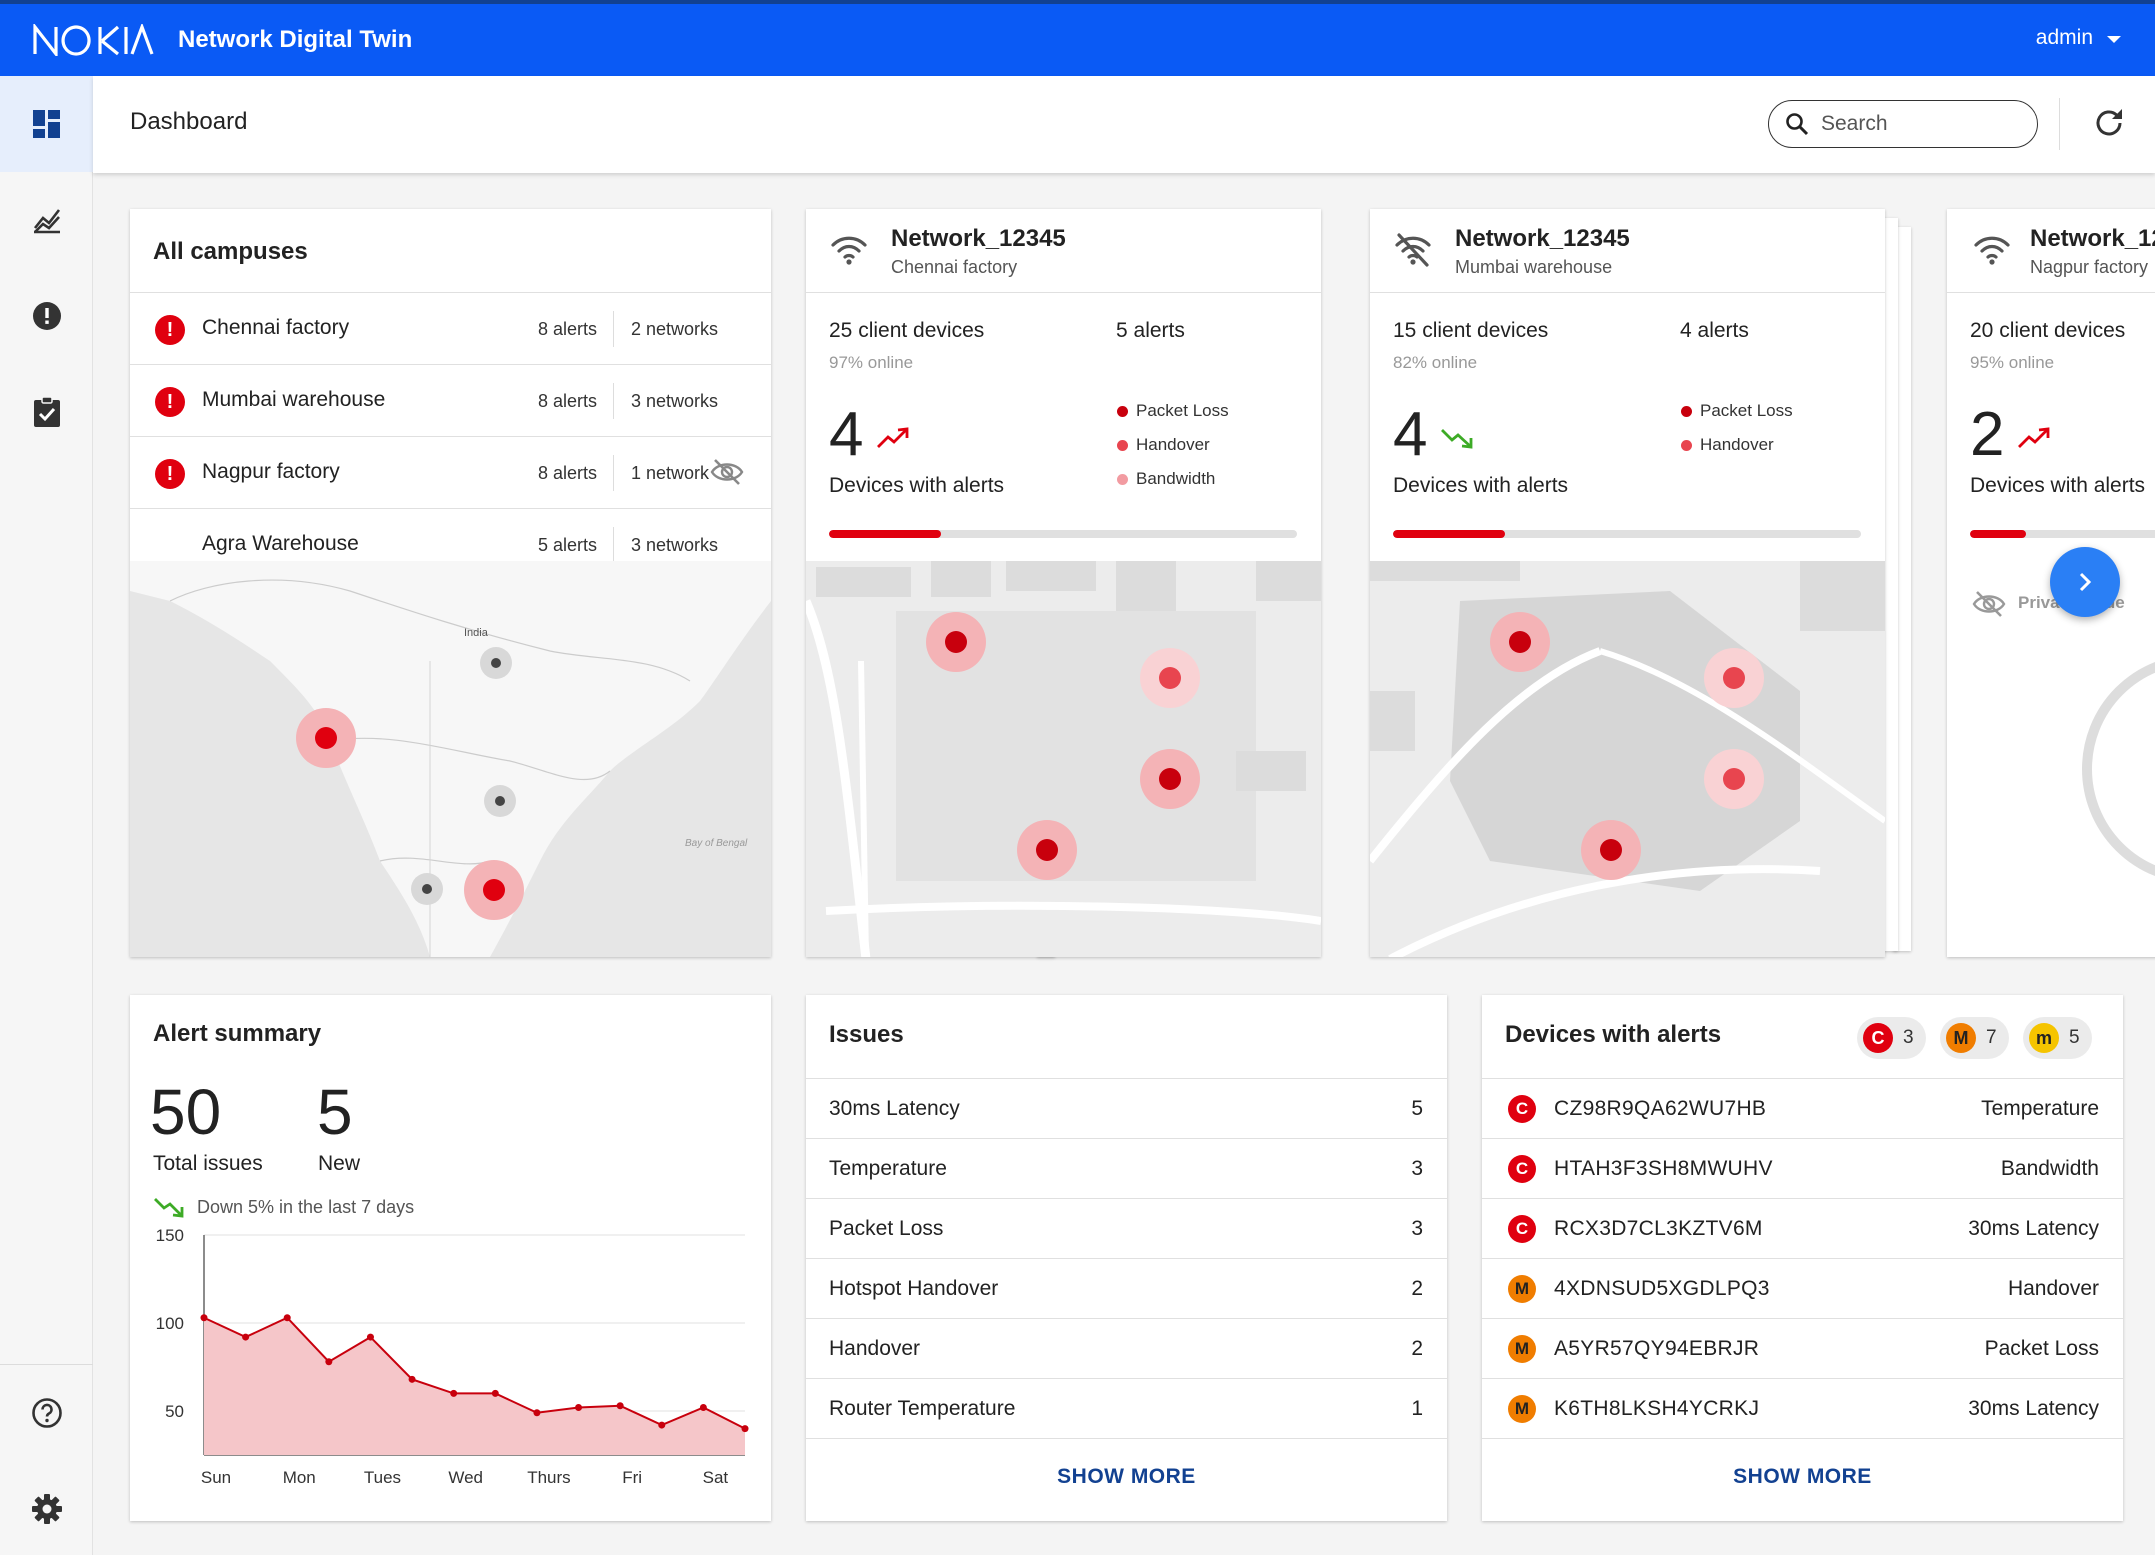 The width and height of the screenshot is (2155, 1555). I want to click on device-issue: Packet Loss, so click(2041, 1348).